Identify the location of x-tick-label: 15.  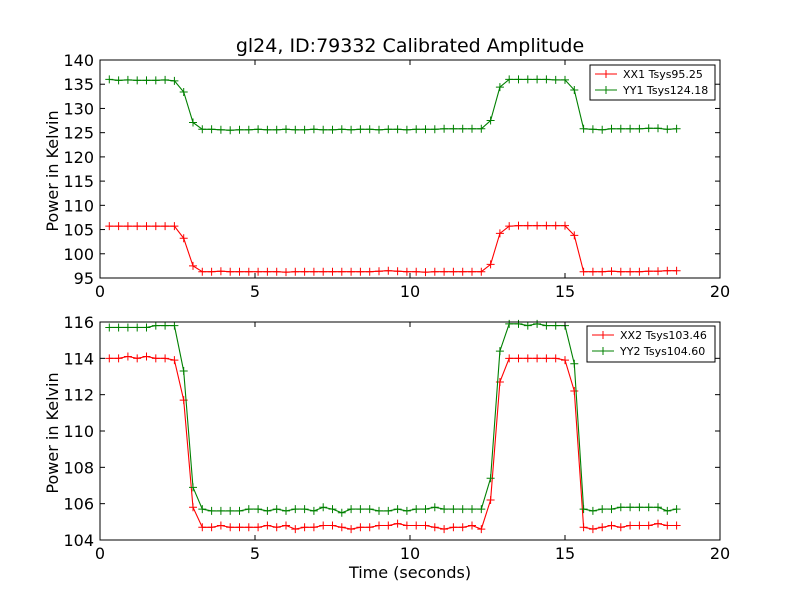
(565, 553).